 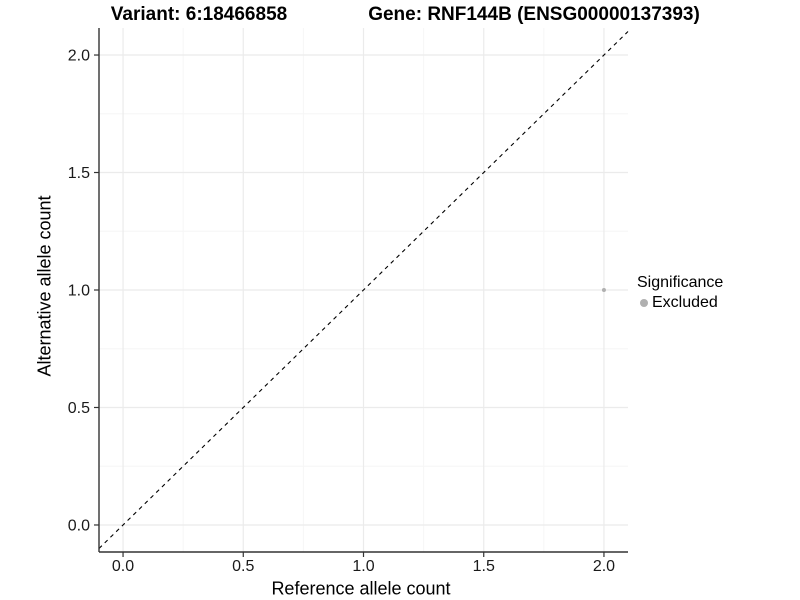 I want to click on x-tick-label: 0.0, so click(x=123, y=566).